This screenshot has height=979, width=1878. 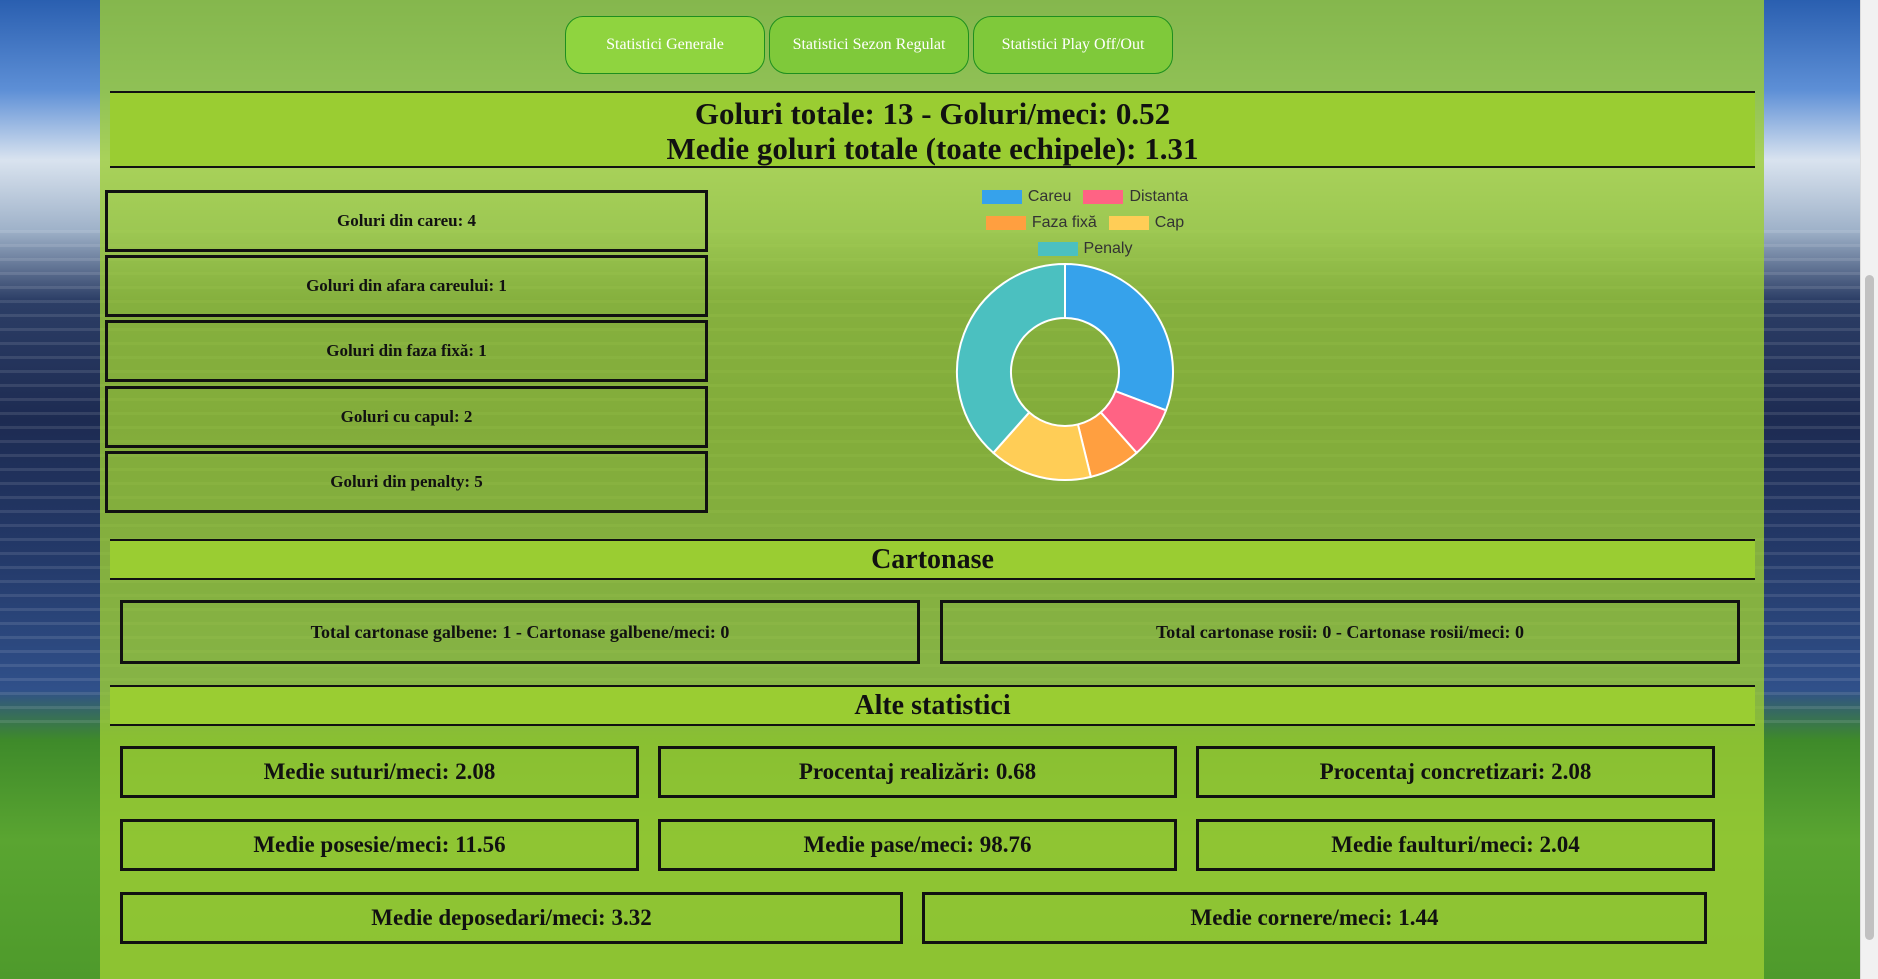 What do you see at coordinates (406, 482) in the screenshot?
I see `goal-type-penalty: Goluri din penalty: 5` at bounding box center [406, 482].